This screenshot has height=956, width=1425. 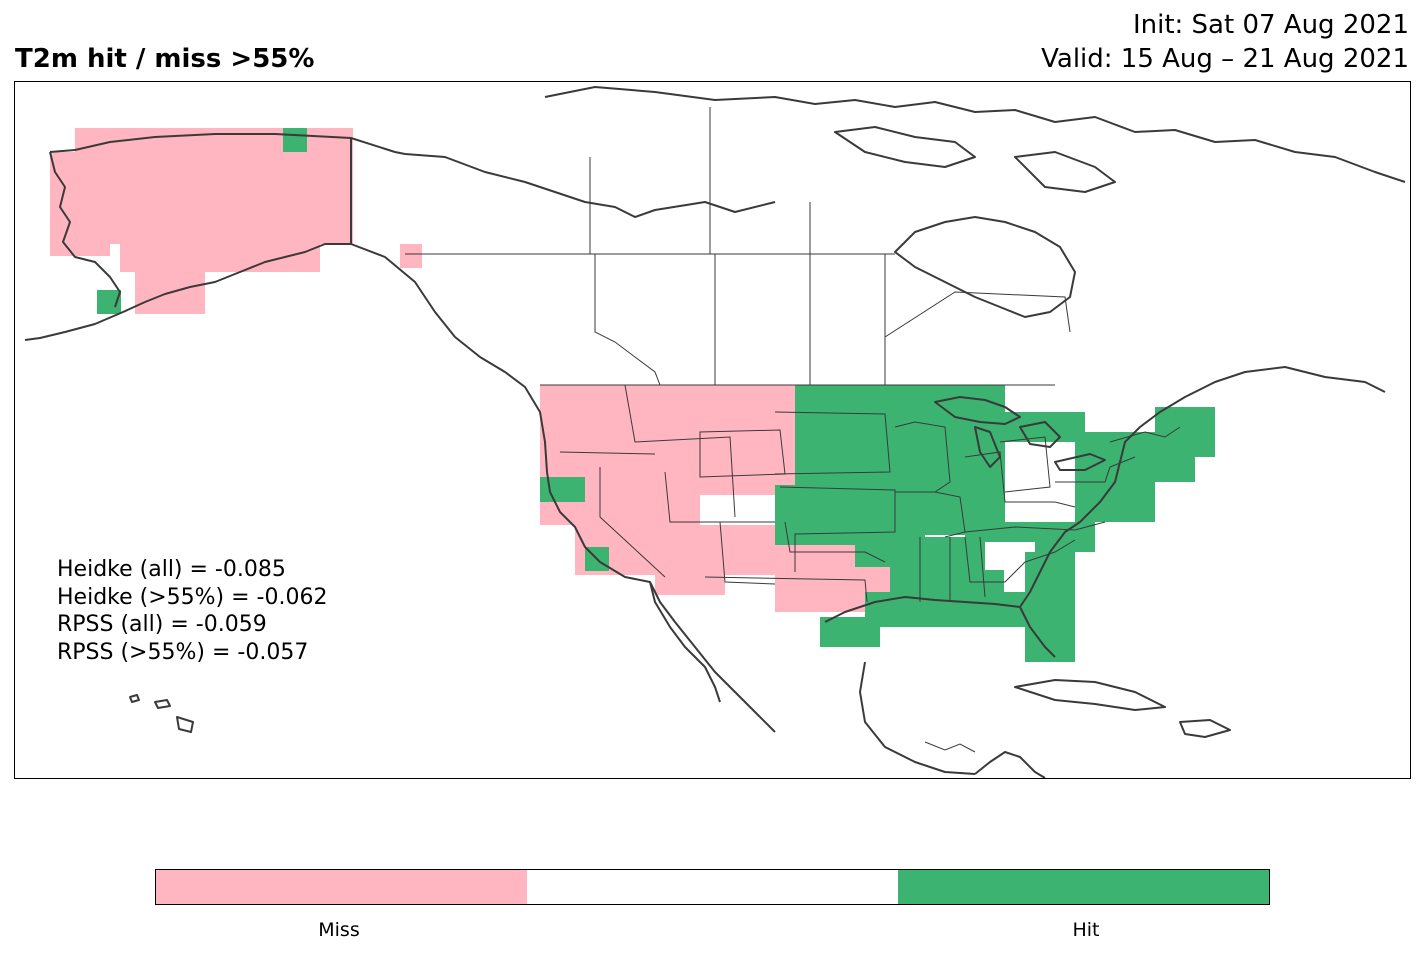 I want to click on colorbar, so click(x=712, y=887).